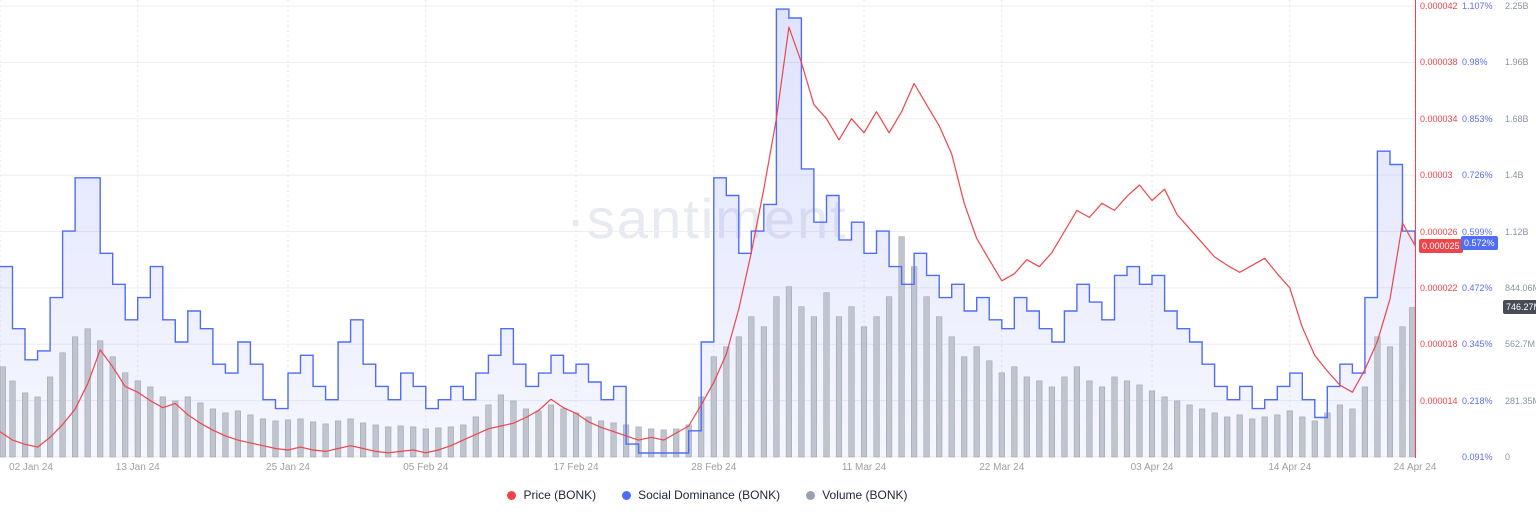  What do you see at coordinates (1002, 467) in the screenshot?
I see `x-axis-label: 22 Mar 24` at bounding box center [1002, 467].